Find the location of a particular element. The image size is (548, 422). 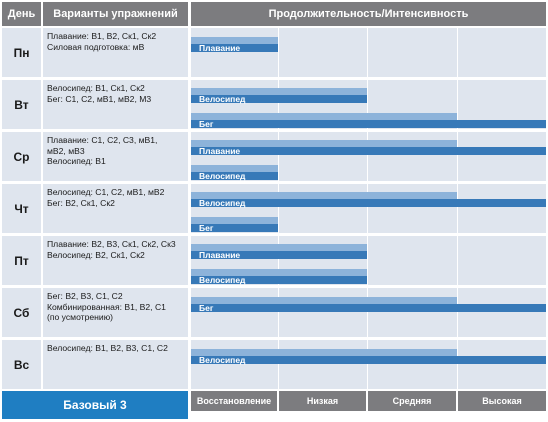

exercise-line: Плавание: С1, С2, С3, мВ1, is located at coordinates (102, 140).